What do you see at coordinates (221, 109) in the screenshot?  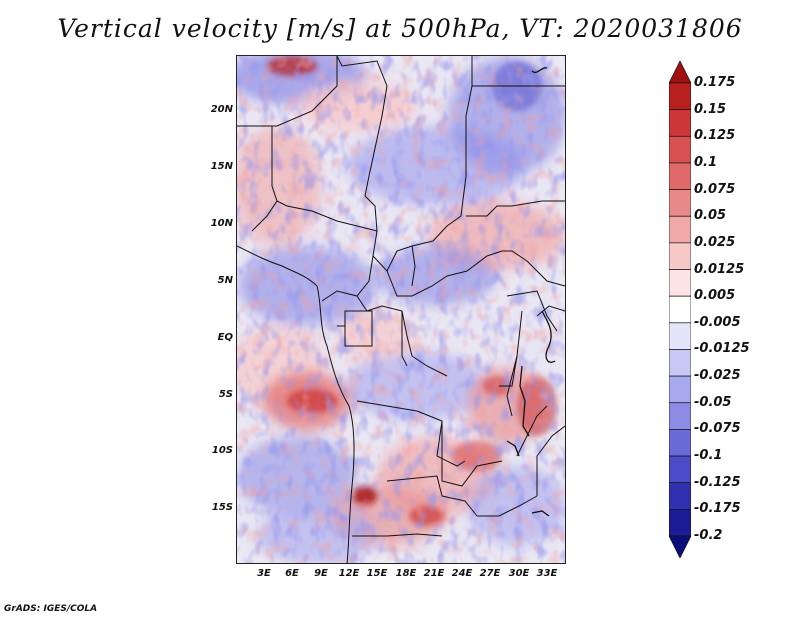 I see `lat-tick-label: 20N` at bounding box center [221, 109].